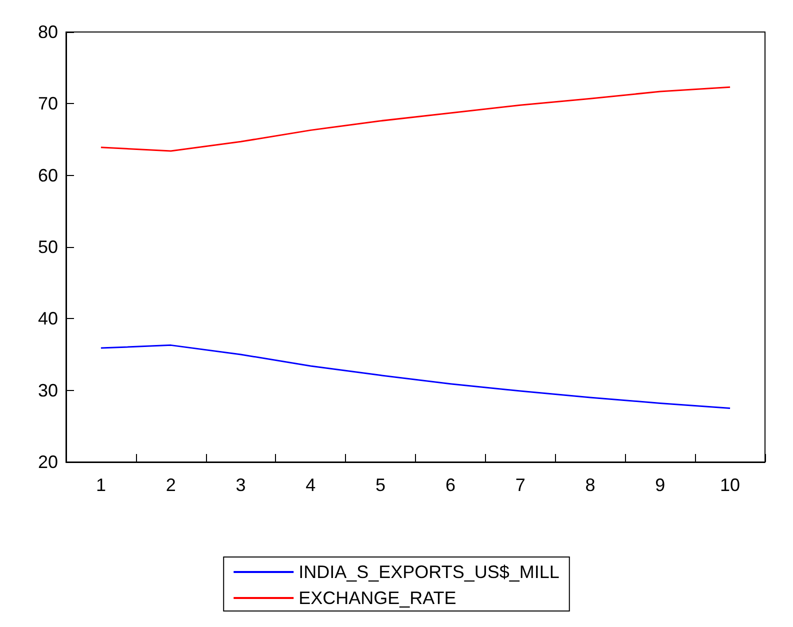  I want to click on x-tick-label: 1, so click(101, 485).